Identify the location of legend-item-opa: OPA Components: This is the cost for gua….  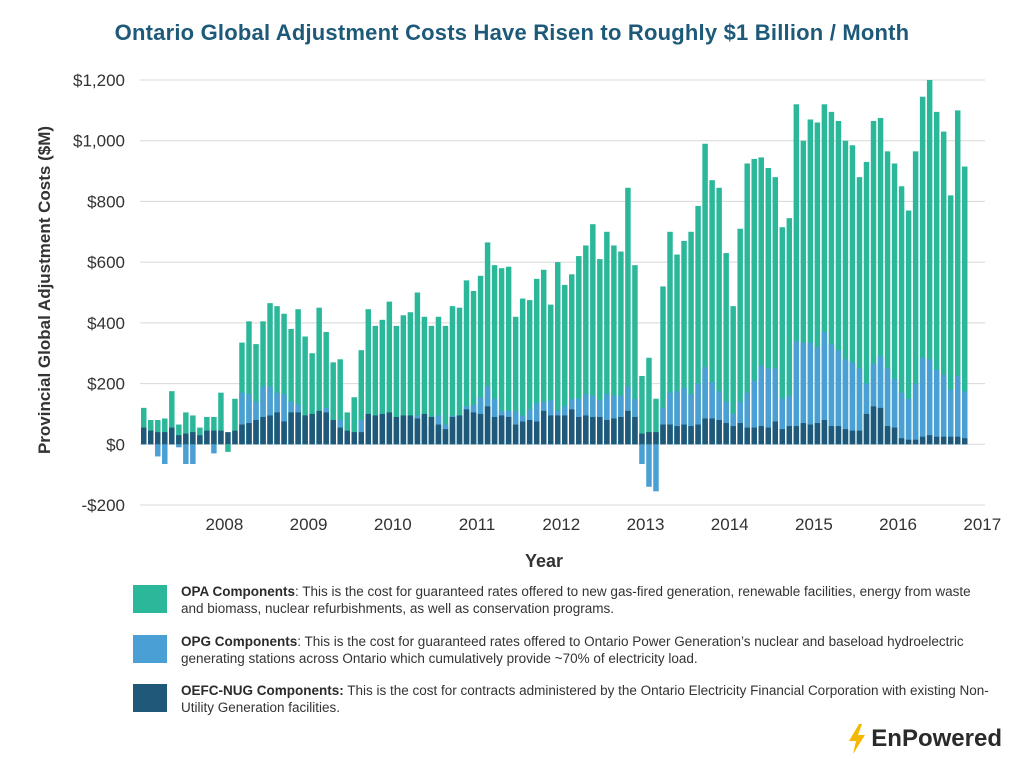
(563, 600).